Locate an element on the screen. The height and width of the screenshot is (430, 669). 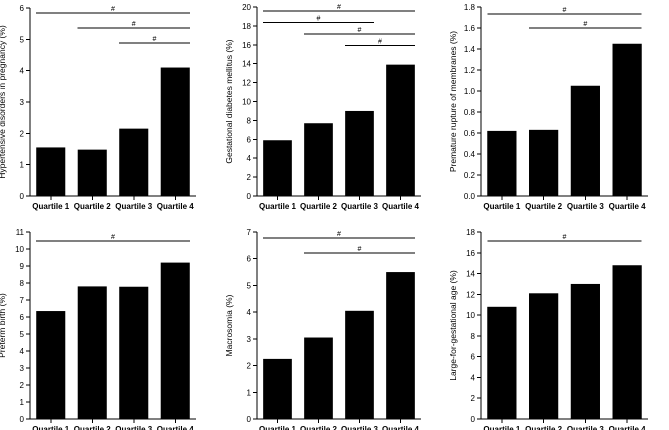
y-tick-label: 1.4 is located at coordinates (470, 49).